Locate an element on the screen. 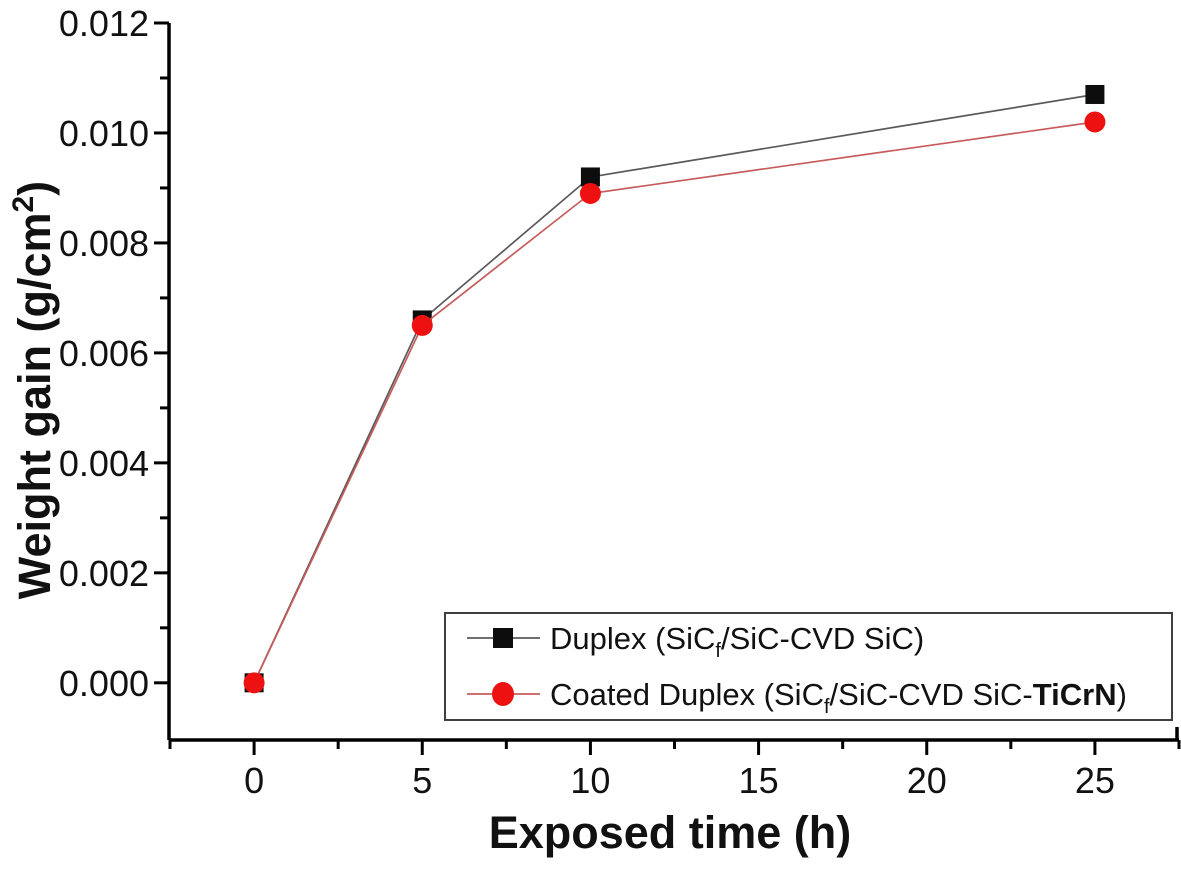 The height and width of the screenshot is (872, 1181). legend-item-label: Duplex (SiCf/SiC-CVD SiC) is located at coordinates (737, 641).